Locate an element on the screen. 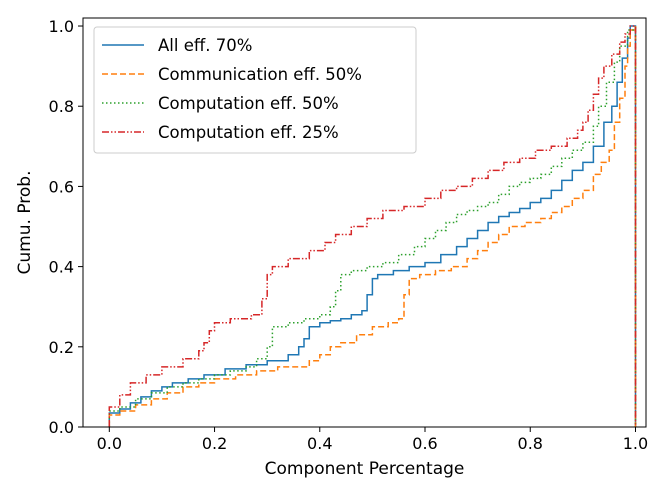 Image resolution: width=664 pixels, height=497 pixels. legend-box is located at coordinates (255, 90).